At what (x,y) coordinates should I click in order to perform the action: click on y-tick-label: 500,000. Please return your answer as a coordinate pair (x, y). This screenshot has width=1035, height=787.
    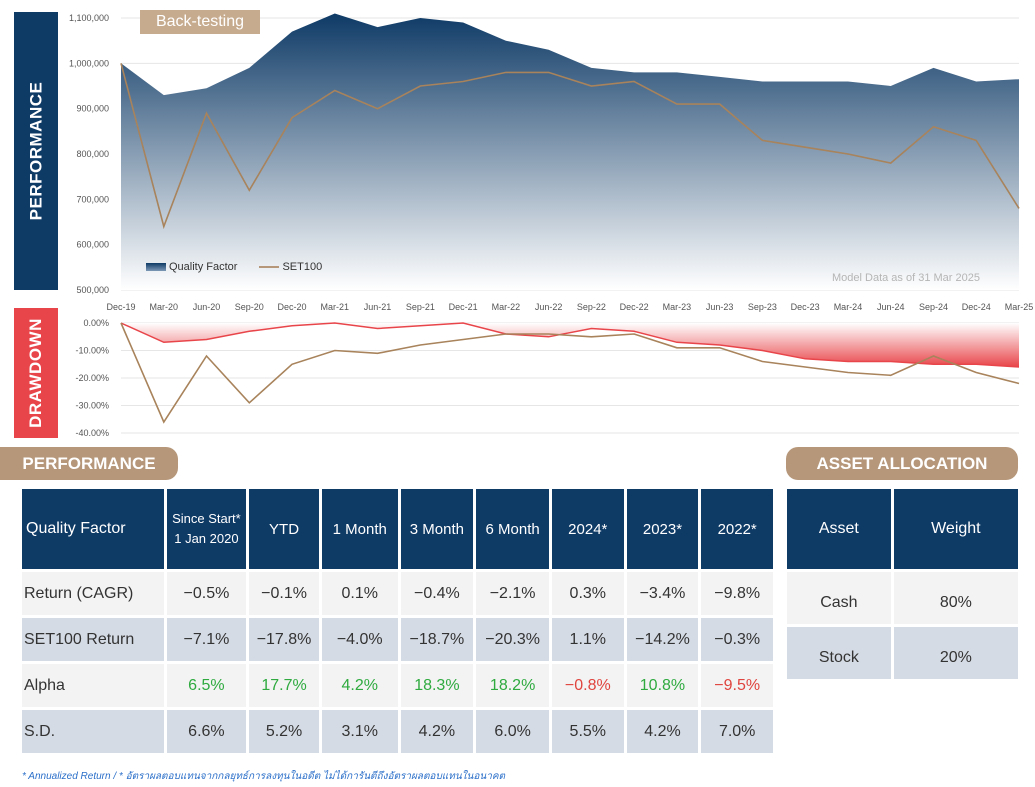
    Looking at the image, I should click on (92, 290).